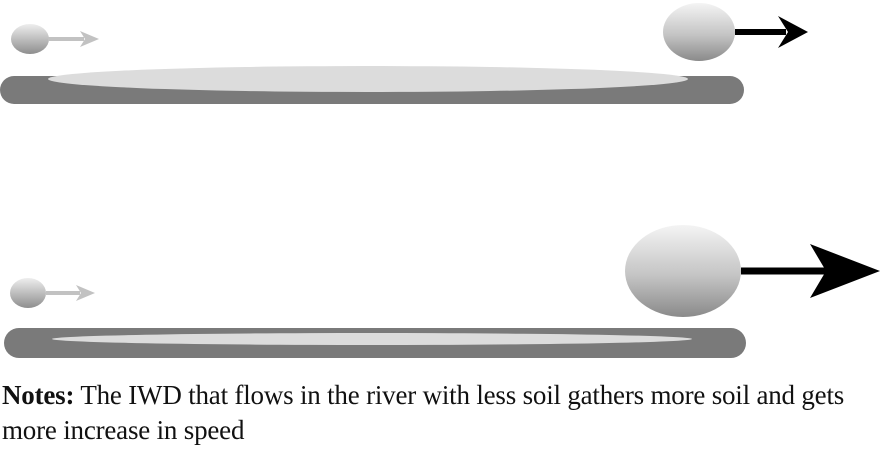 The image size is (884, 454). I want to click on large-drop-bottom, so click(752, 271).